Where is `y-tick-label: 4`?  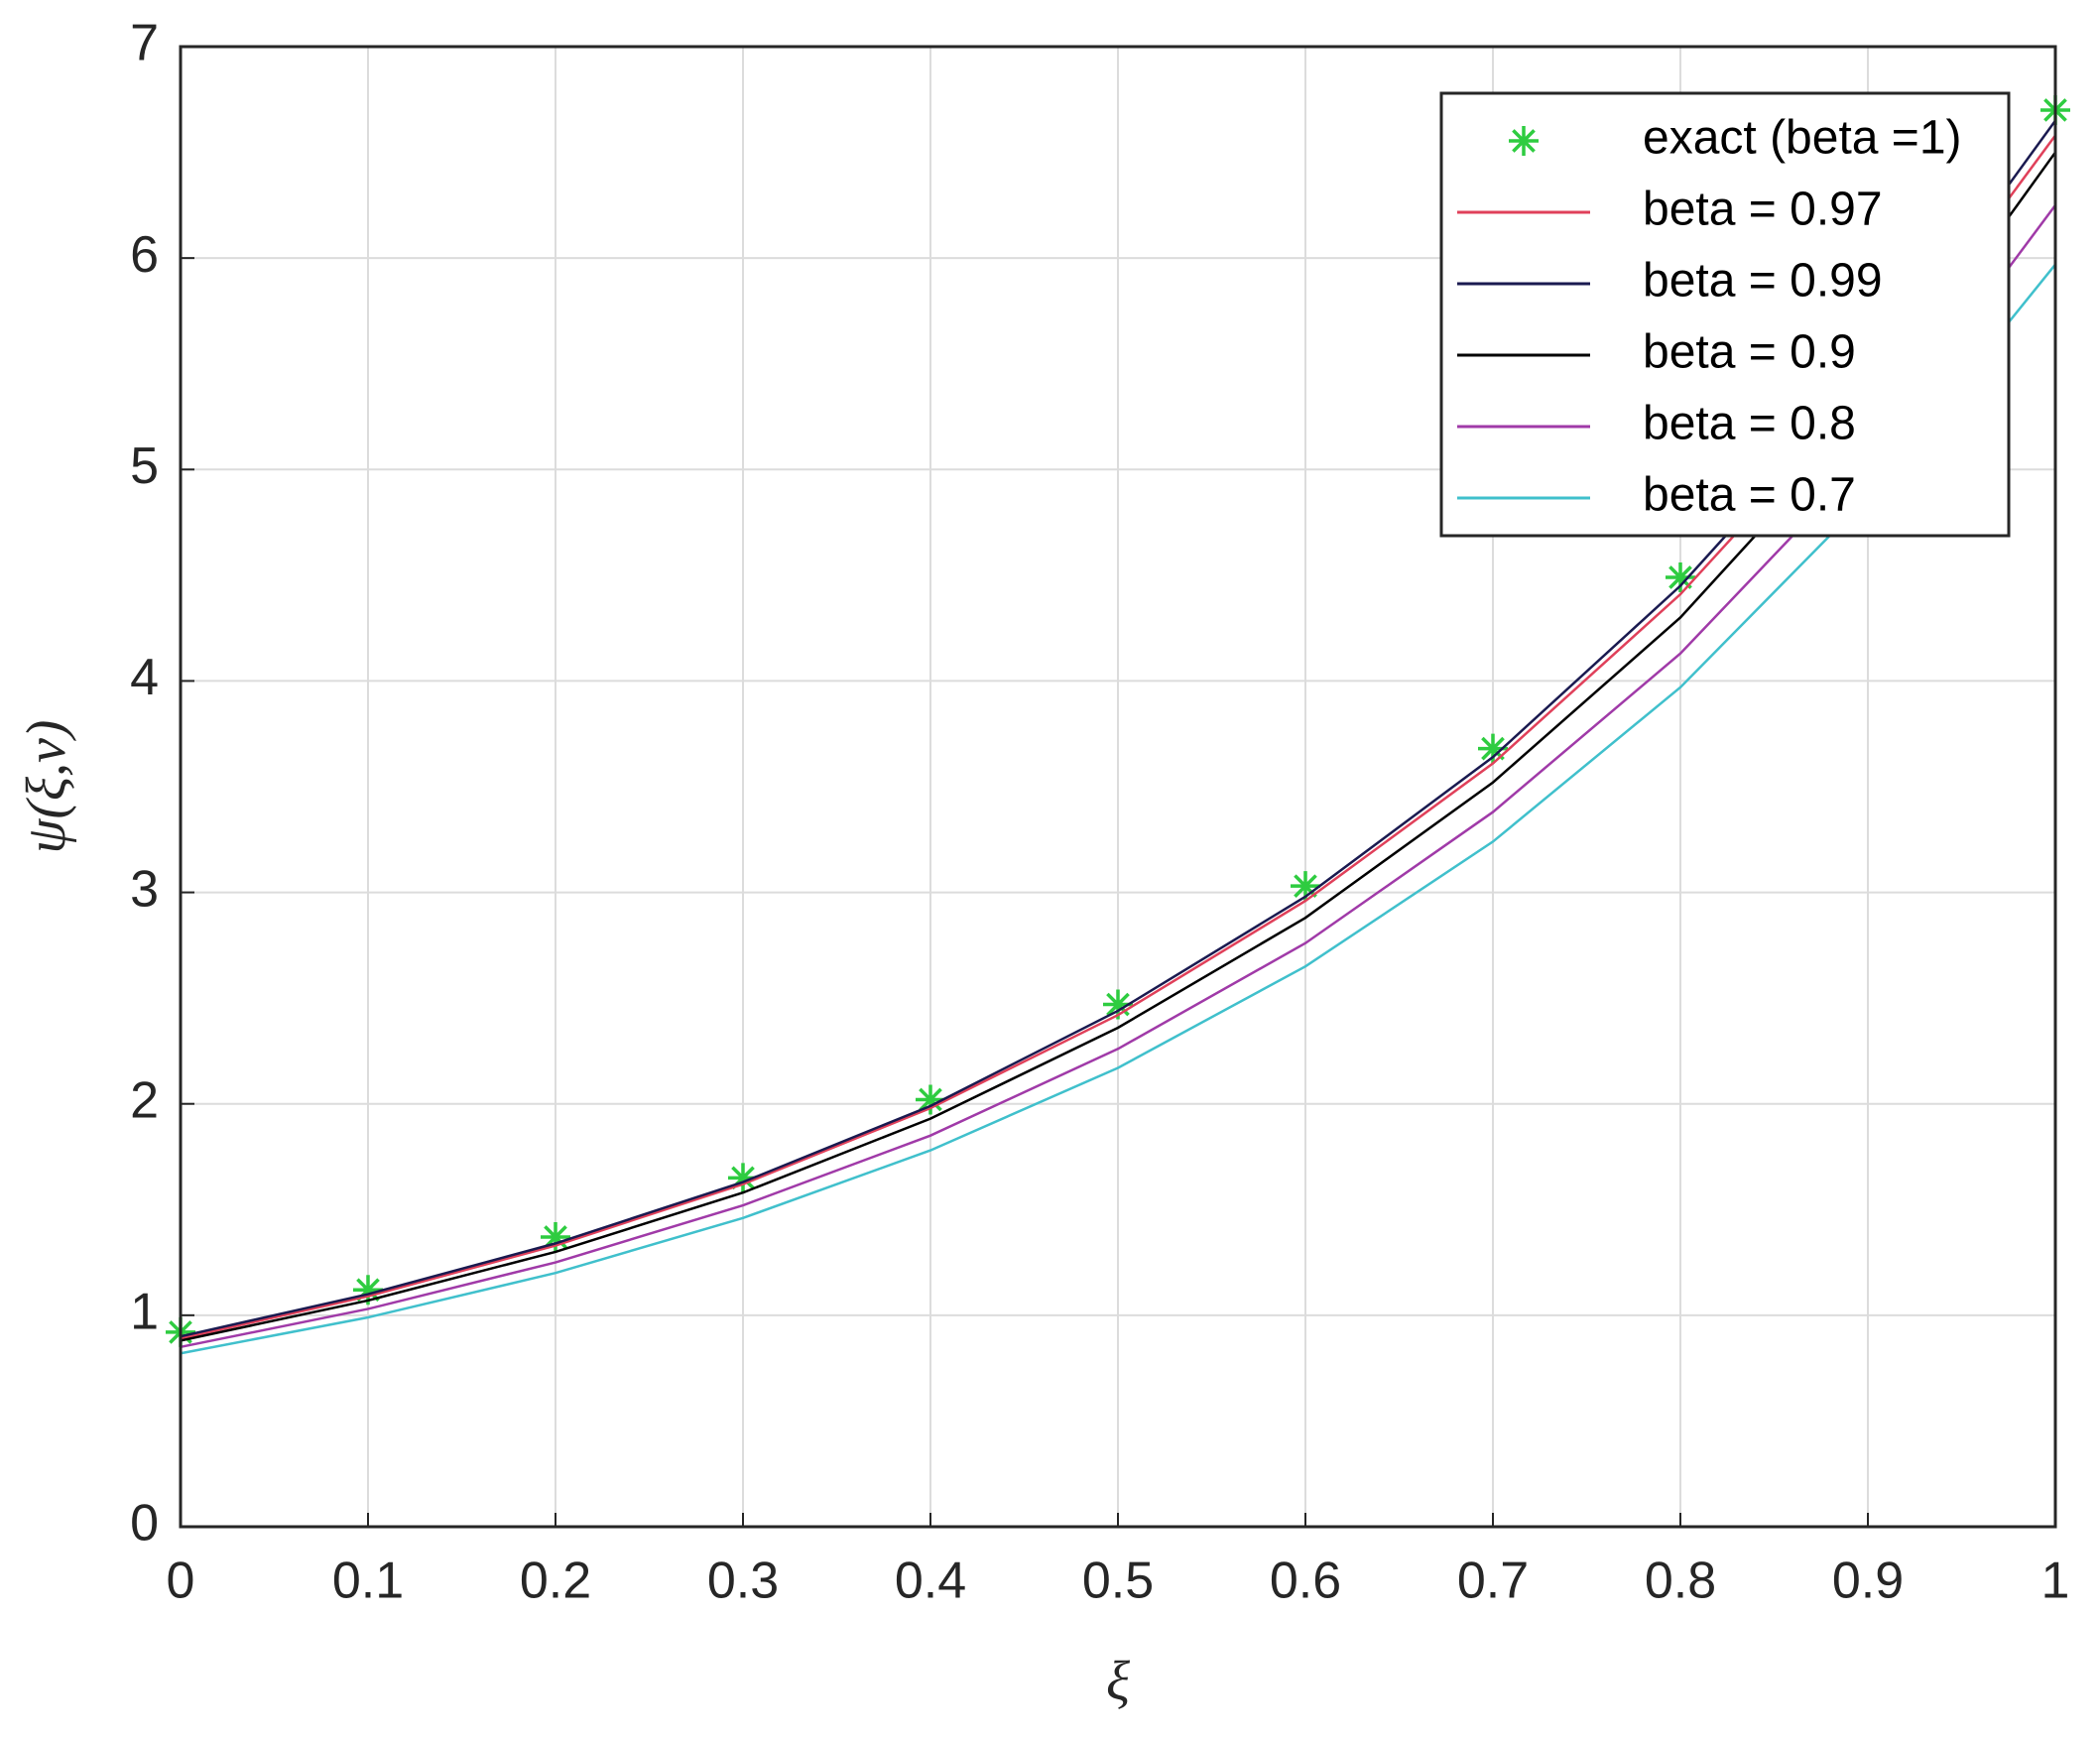
y-tick-label: 4 is located at coordinates (144, 677).